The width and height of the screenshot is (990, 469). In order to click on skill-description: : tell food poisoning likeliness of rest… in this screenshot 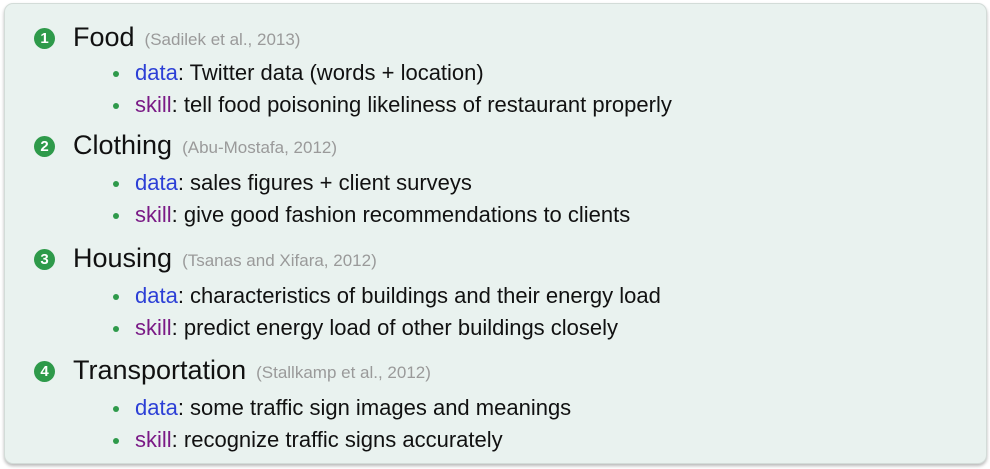, I will do `click(421, 104)`.